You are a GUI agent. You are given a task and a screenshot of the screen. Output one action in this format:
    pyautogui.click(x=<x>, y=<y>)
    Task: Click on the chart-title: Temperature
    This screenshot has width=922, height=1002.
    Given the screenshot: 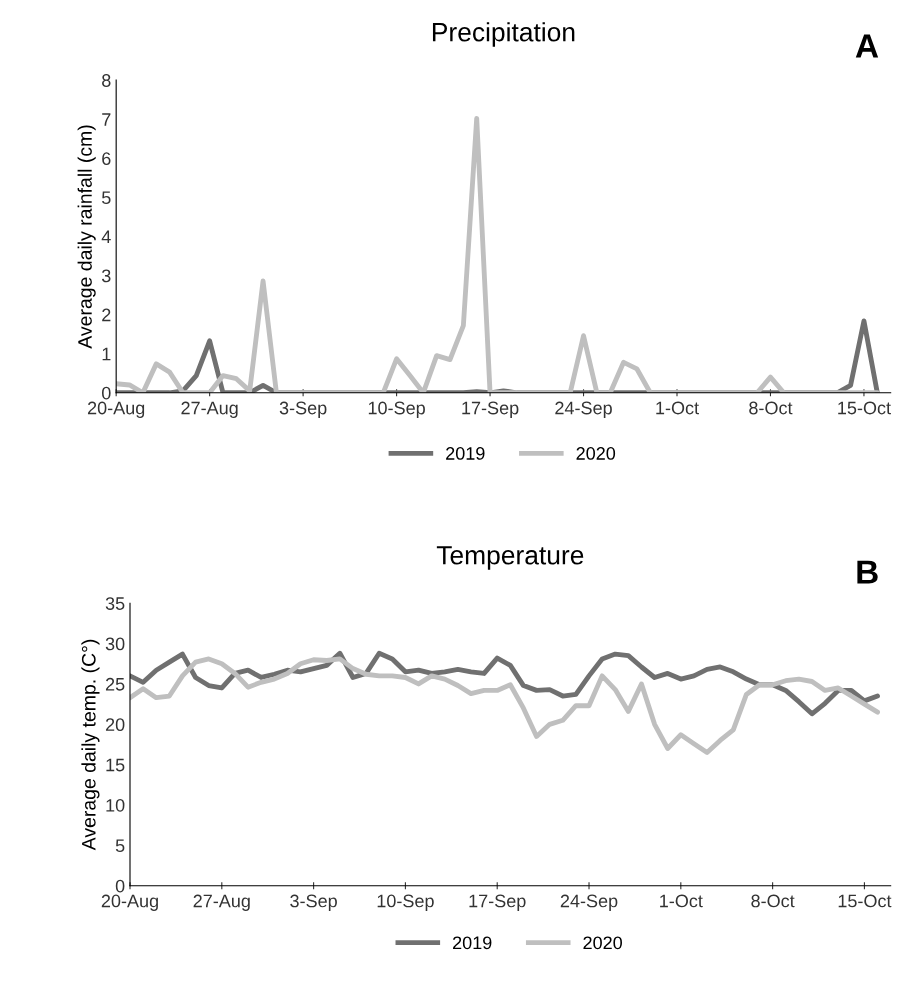 What is the action you would take?
    pyautogui.click(x=510, y=558)
    